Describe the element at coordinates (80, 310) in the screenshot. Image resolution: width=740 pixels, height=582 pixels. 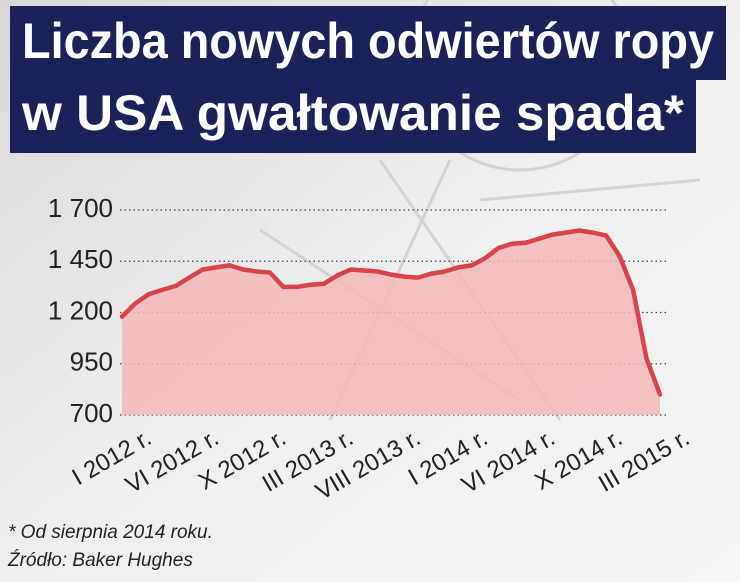
I see `y-tick-label: 1 200` at that location.